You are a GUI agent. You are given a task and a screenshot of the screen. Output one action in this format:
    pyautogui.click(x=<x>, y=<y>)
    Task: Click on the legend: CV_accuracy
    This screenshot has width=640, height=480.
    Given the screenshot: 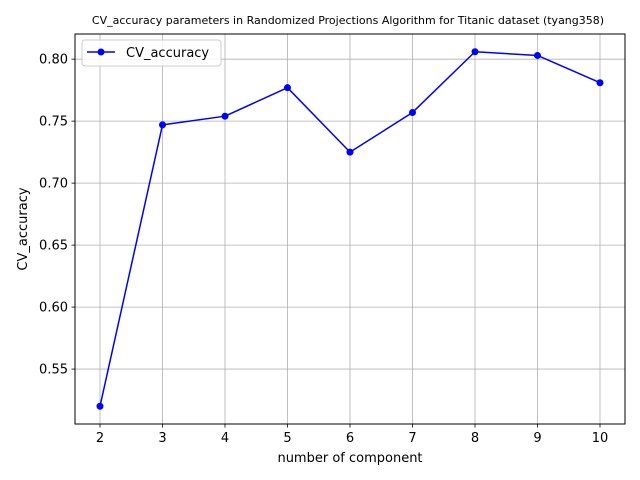 What is the action you would take?
    pyautogui.click(x=151, y=53)
    